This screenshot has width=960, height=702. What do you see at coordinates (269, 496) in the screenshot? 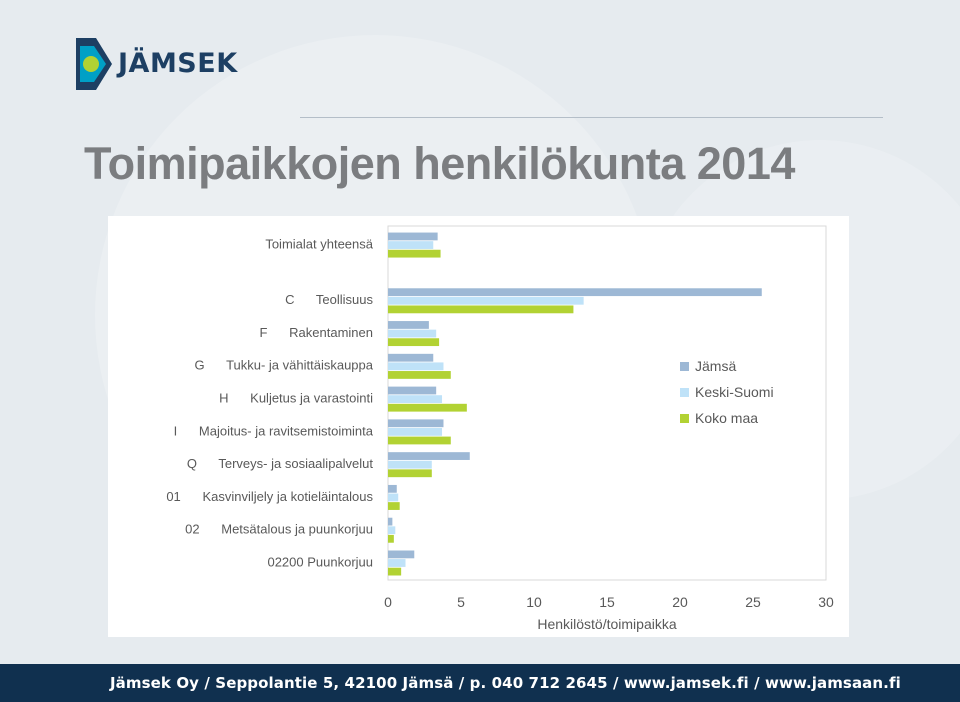
I see `category-label: 01 Kasvinviljely ja kotieläintalous` at bounding box center [269, 496].